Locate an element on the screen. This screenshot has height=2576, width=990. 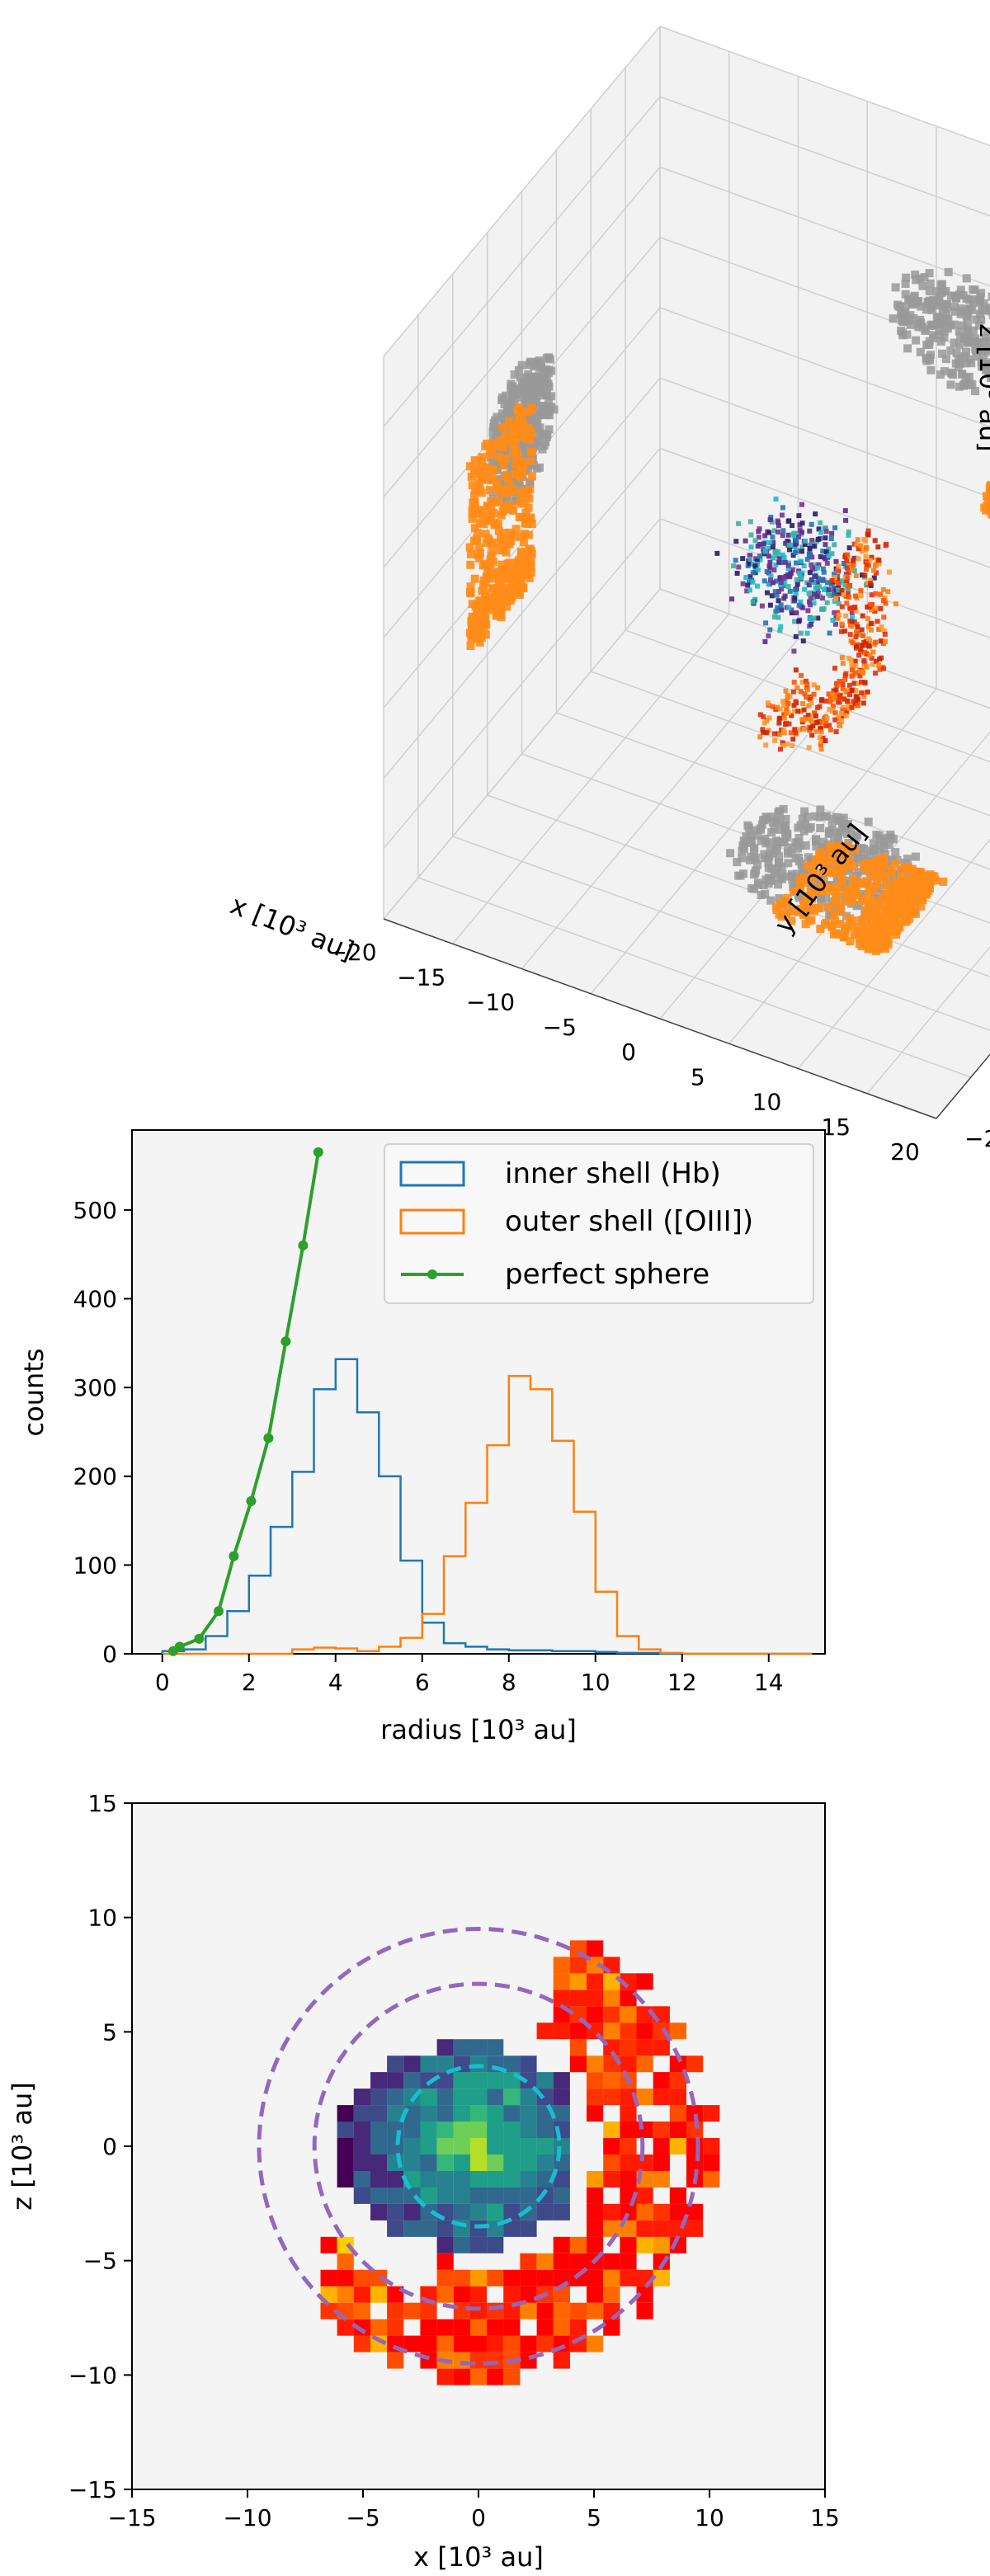
3d-x-tick-label: −15 is located at coordinates (421, 977).